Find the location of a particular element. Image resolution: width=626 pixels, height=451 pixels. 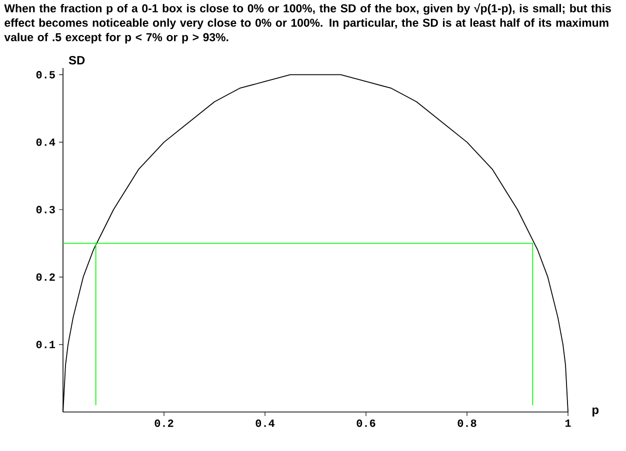

y-tick-label: 0.3 is located at coordinates (45, 210).